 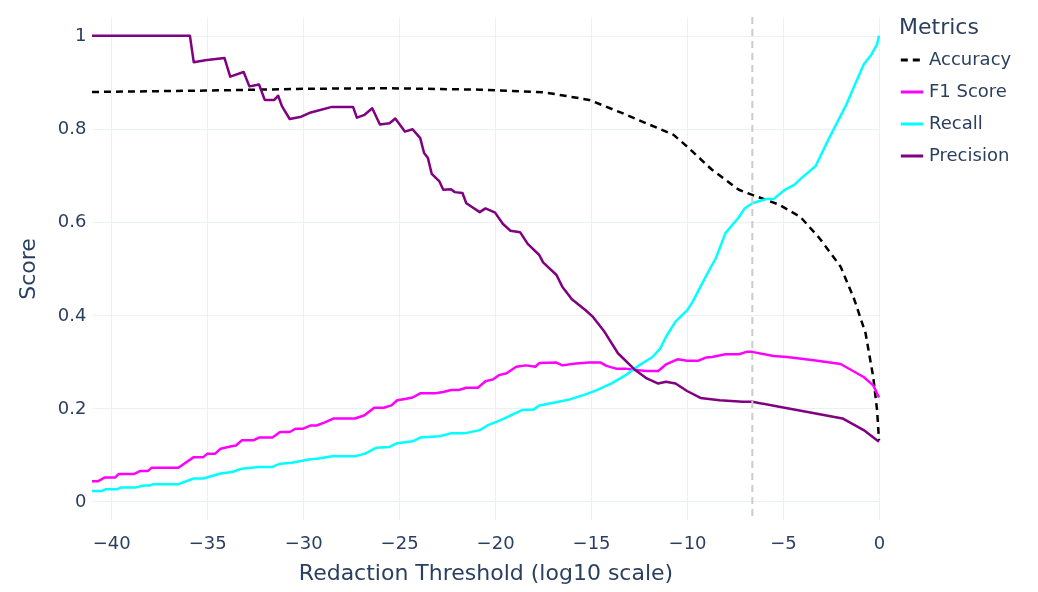 I want to click on y-tick-label: 0, so click(x=81, y=500).